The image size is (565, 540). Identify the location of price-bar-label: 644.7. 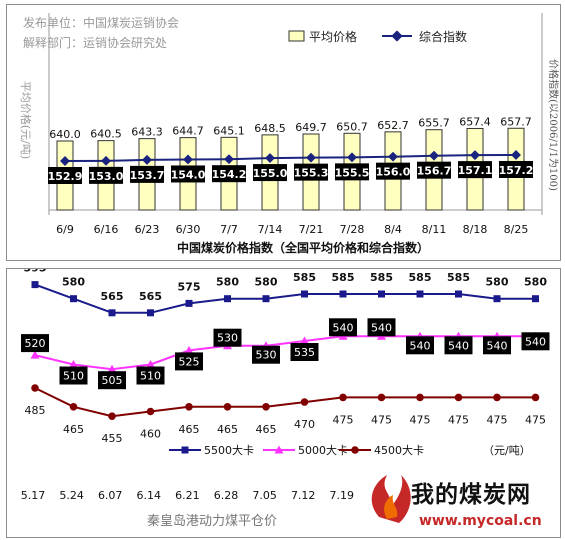
(188, 131).